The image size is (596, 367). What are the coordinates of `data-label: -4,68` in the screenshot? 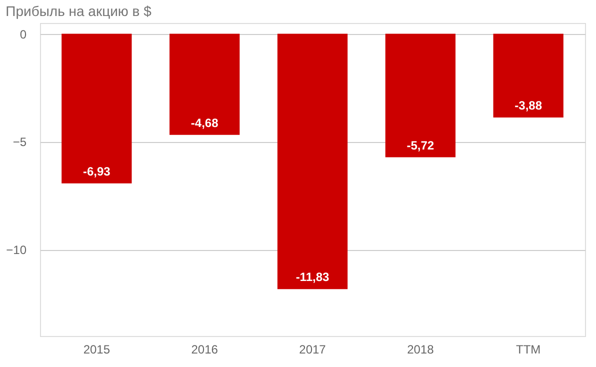 It's located at (204, 123).